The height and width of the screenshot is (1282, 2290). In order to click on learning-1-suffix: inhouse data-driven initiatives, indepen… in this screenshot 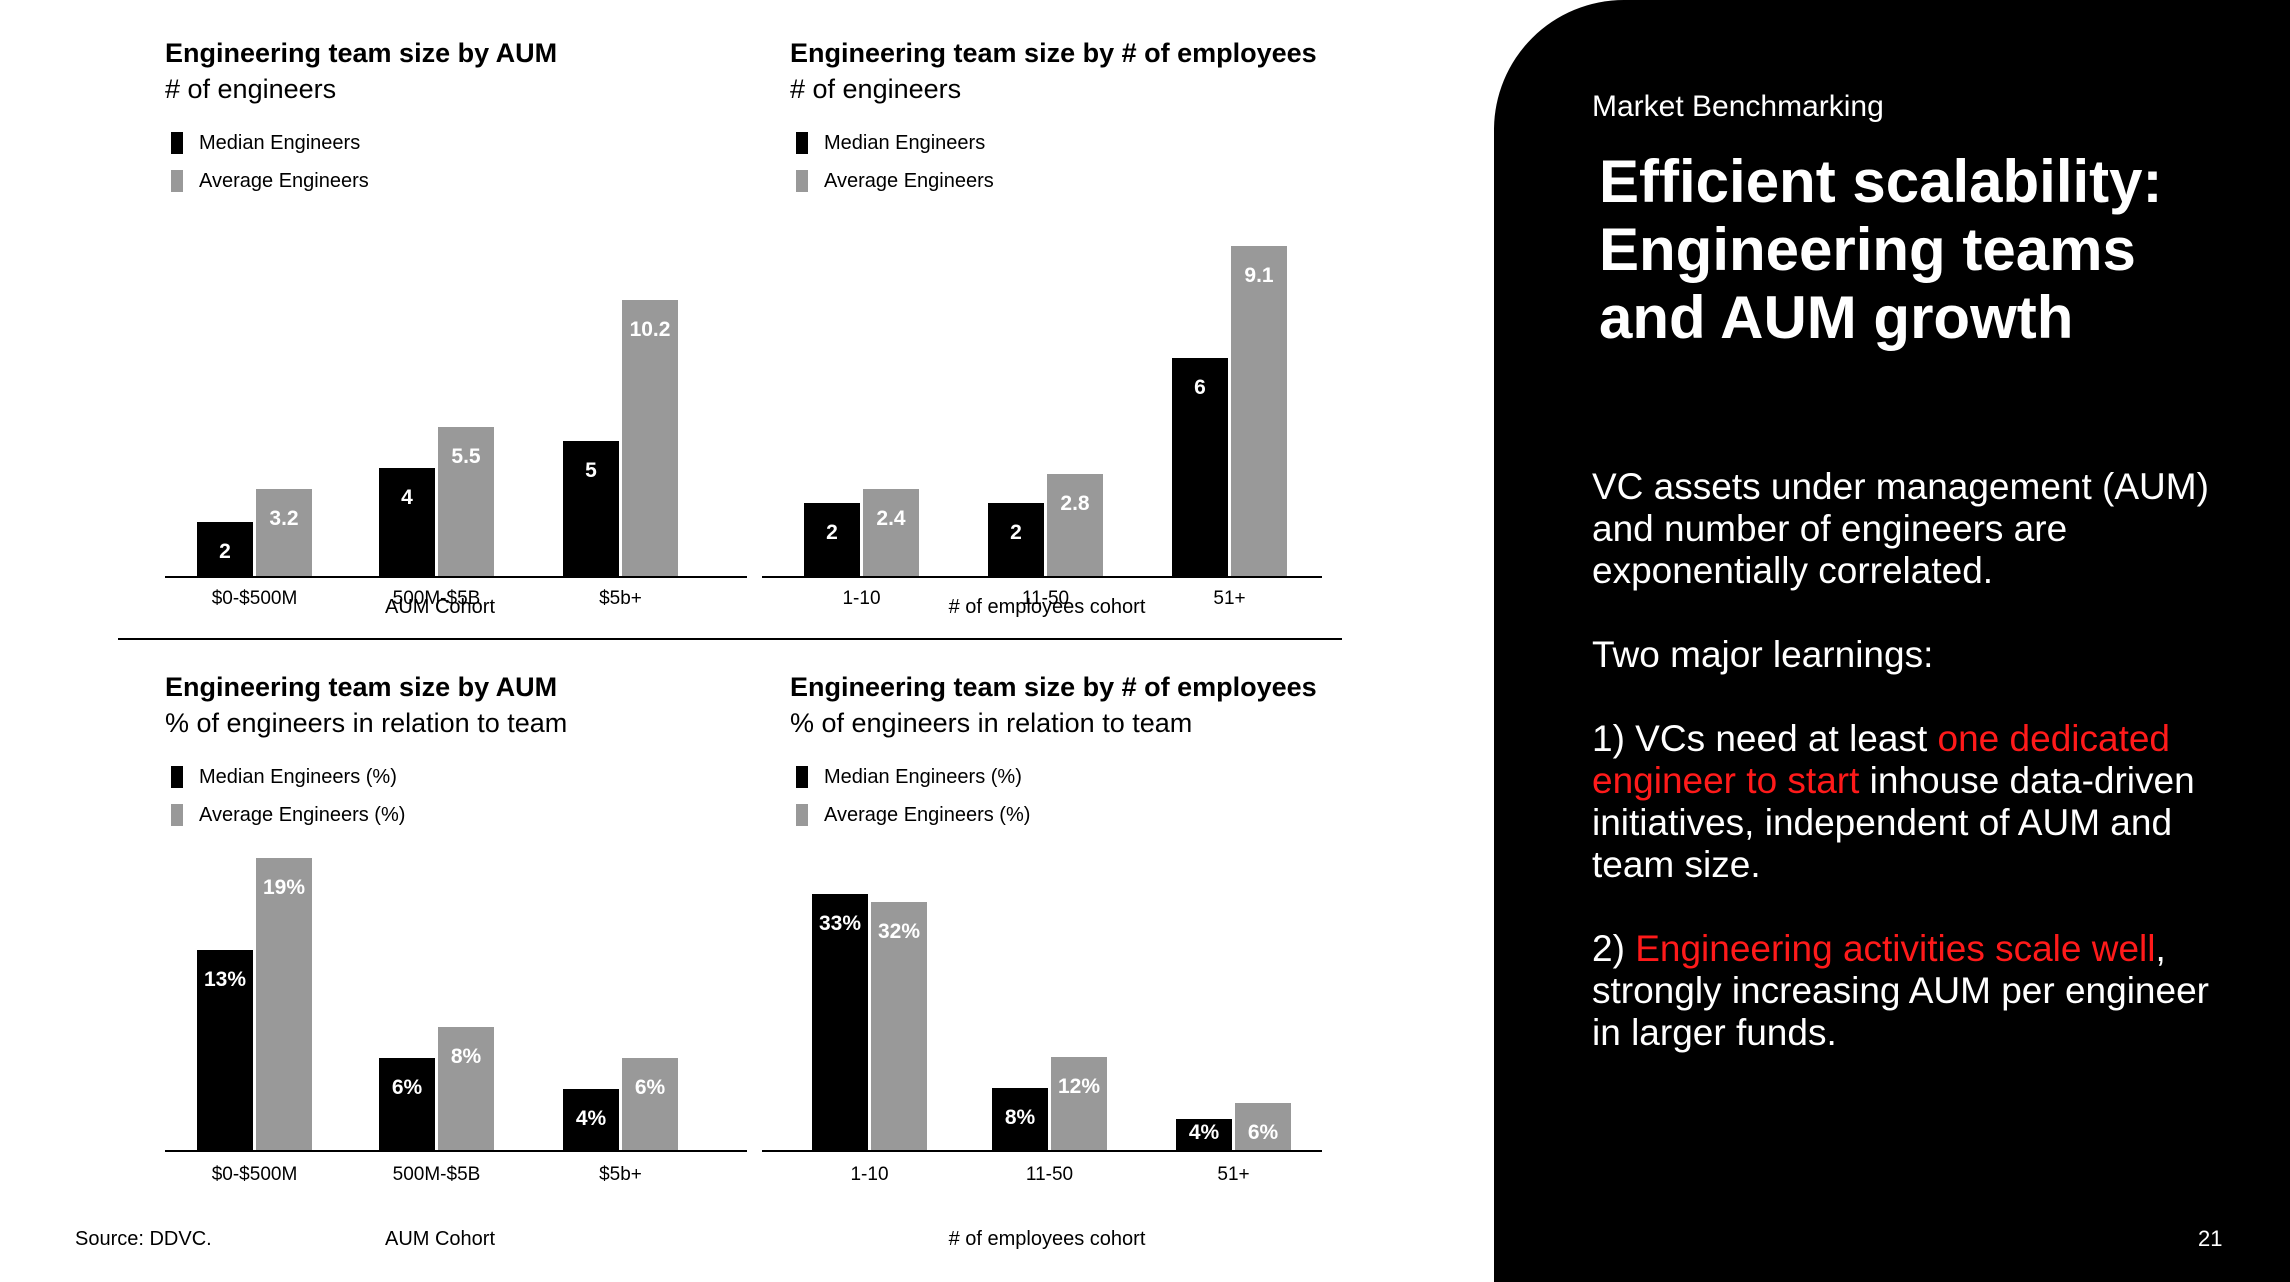, I will do `click(1893, 822)`.